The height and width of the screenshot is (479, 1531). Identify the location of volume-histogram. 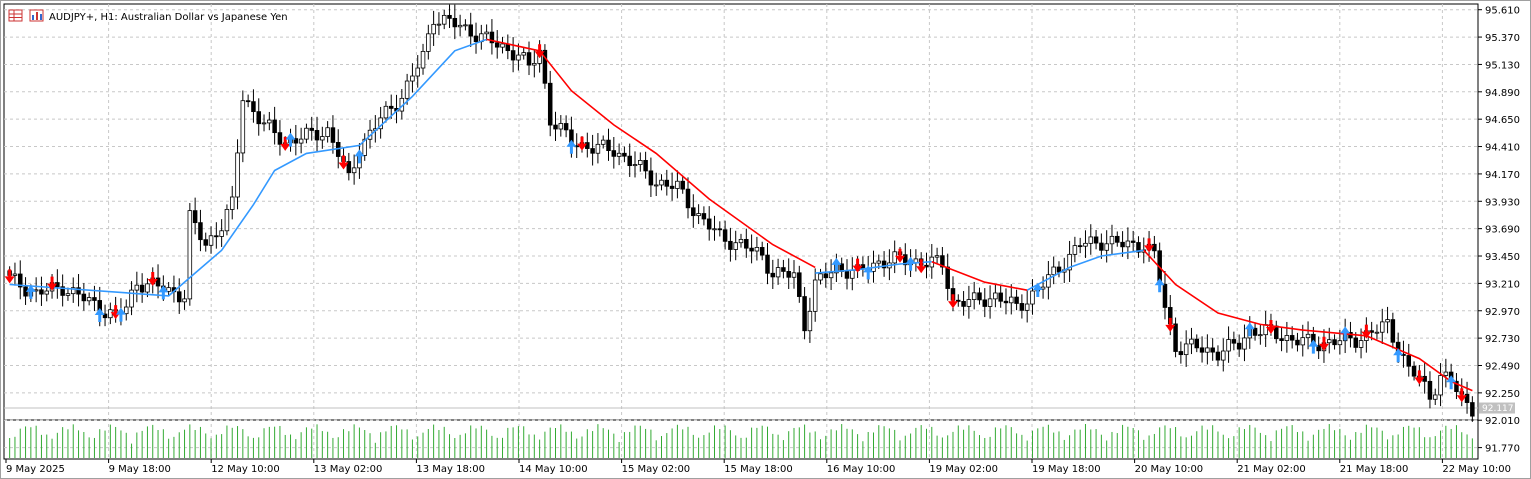
(741, 441).